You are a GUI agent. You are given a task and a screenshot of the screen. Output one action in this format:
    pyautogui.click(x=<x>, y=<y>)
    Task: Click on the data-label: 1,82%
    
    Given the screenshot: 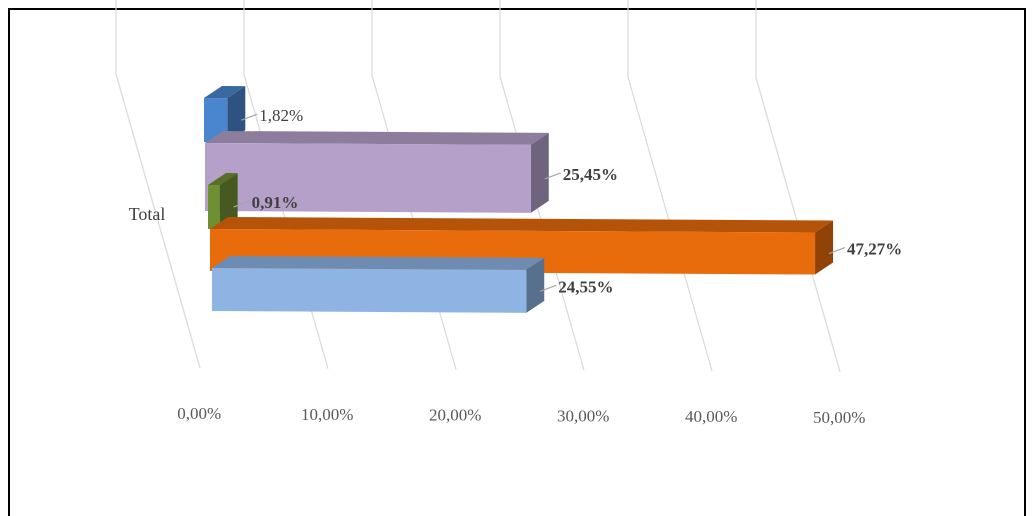 What is the action you would take?
    pyautogui.click(x=281, y=115)
    